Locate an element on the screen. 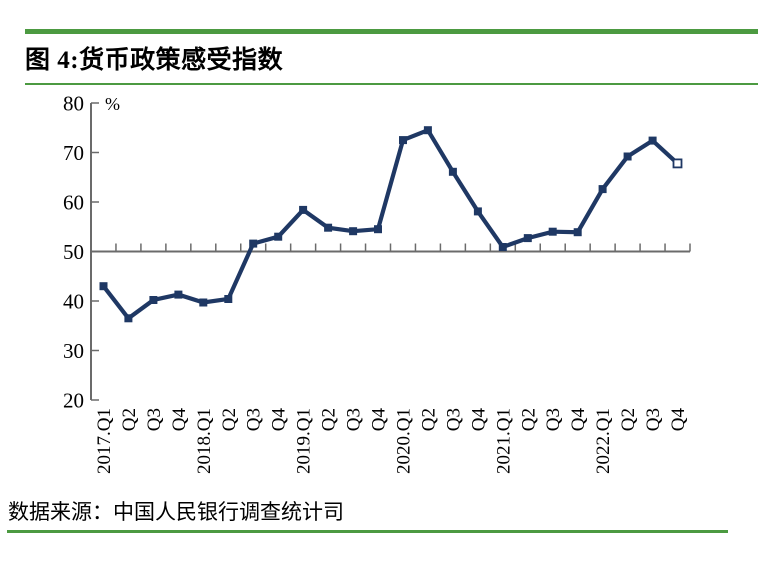 The image size is (770, 580). top-rule is located at coordinates (391, 31).